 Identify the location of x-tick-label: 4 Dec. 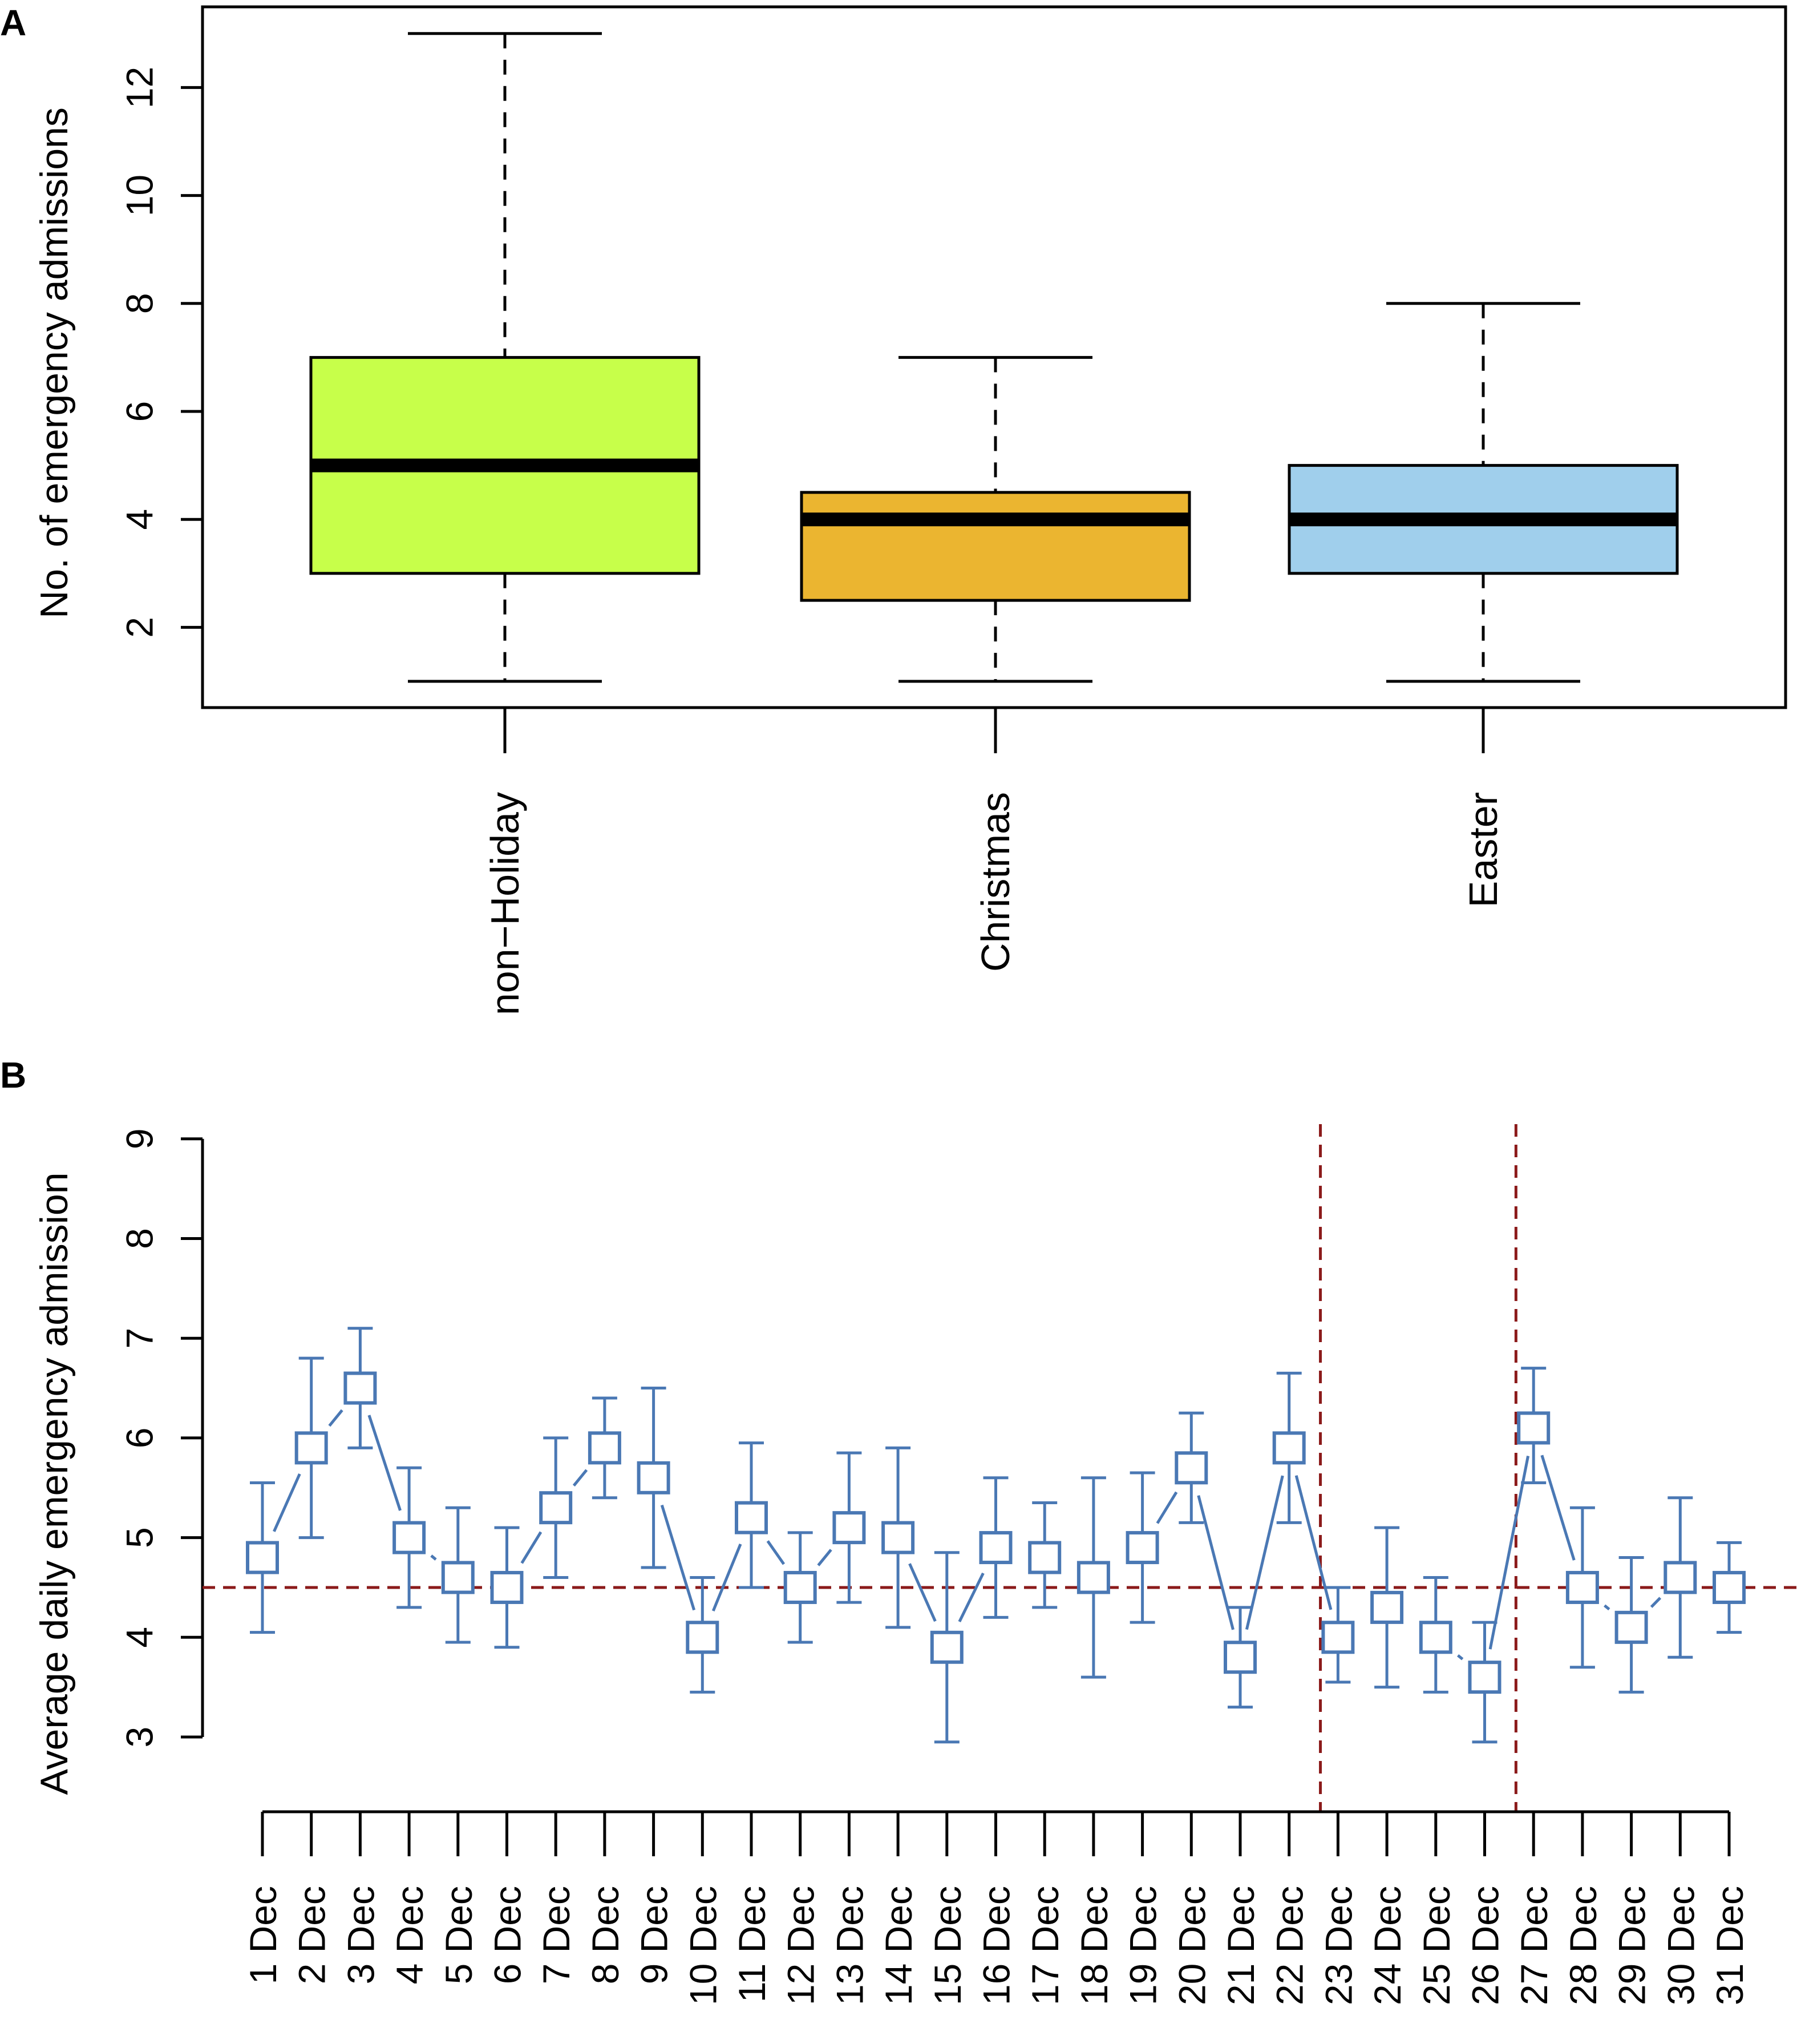
(410, 1935).